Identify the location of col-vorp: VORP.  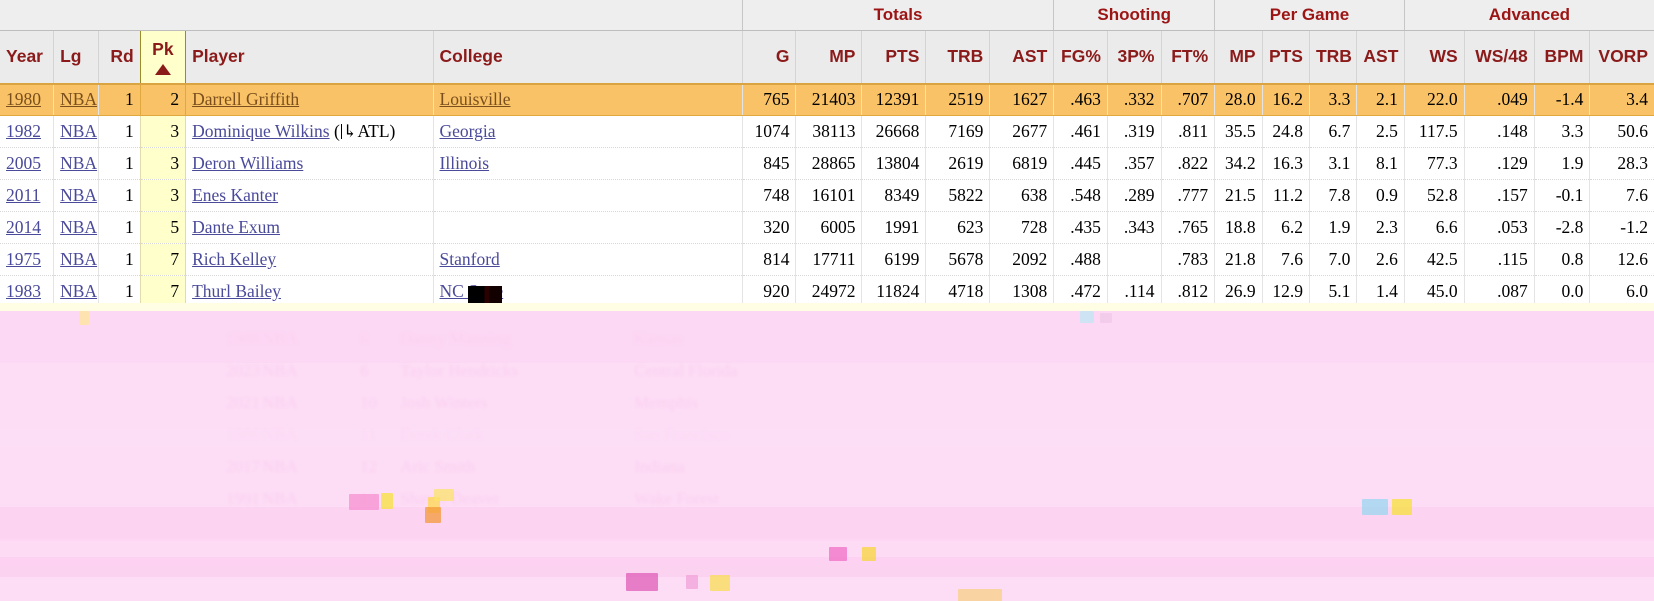
(1621, 57).